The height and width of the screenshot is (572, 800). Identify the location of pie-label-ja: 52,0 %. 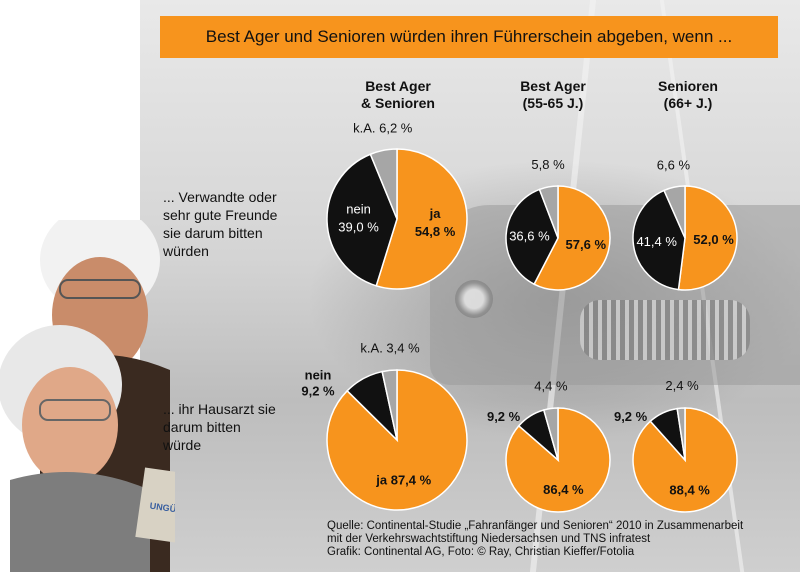
(713, 239).